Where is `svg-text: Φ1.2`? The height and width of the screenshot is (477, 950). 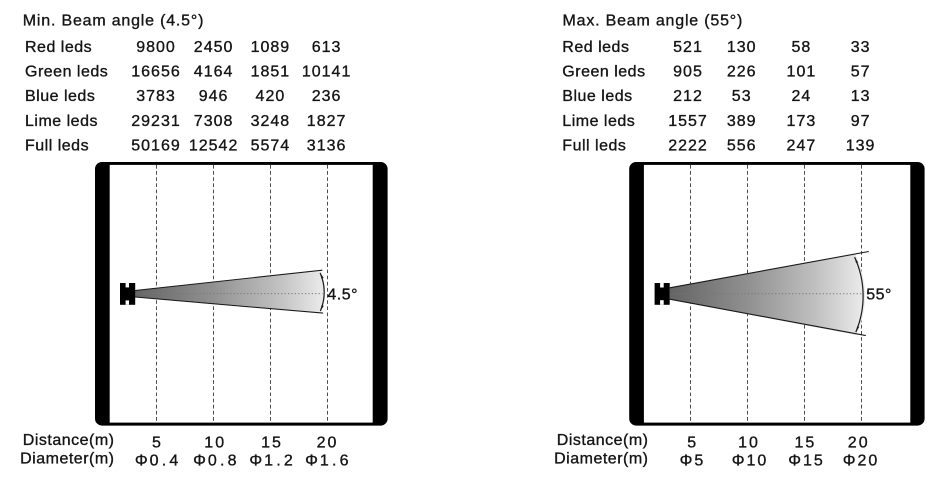
svg-text: Φ1.2 is located at coordinates (271, 460).